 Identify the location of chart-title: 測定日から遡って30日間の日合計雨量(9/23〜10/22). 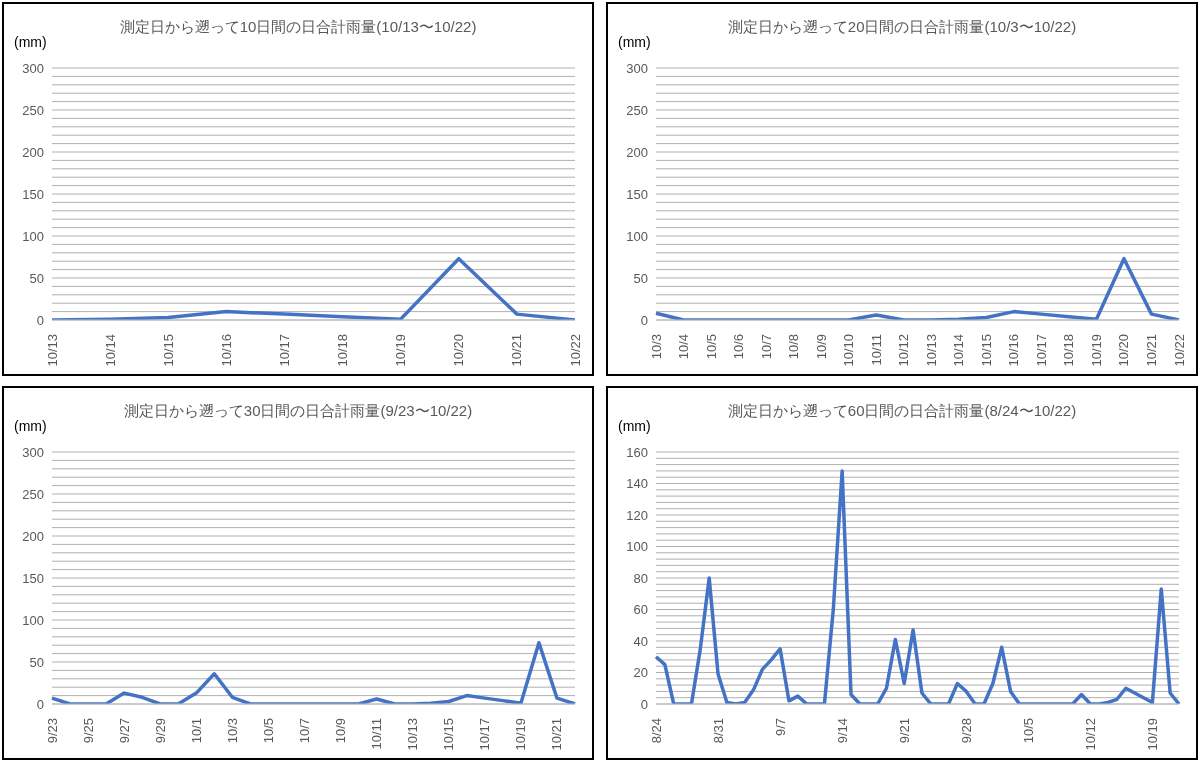
(298, 410).